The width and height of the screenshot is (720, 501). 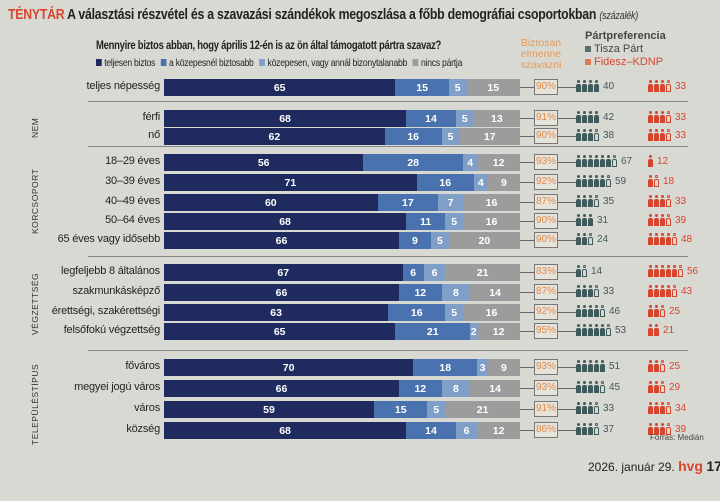 What do you see at coordinates (681, 429) in the screenshot?
I see `fidesz-value: 39` at bounding box center [681, 429].